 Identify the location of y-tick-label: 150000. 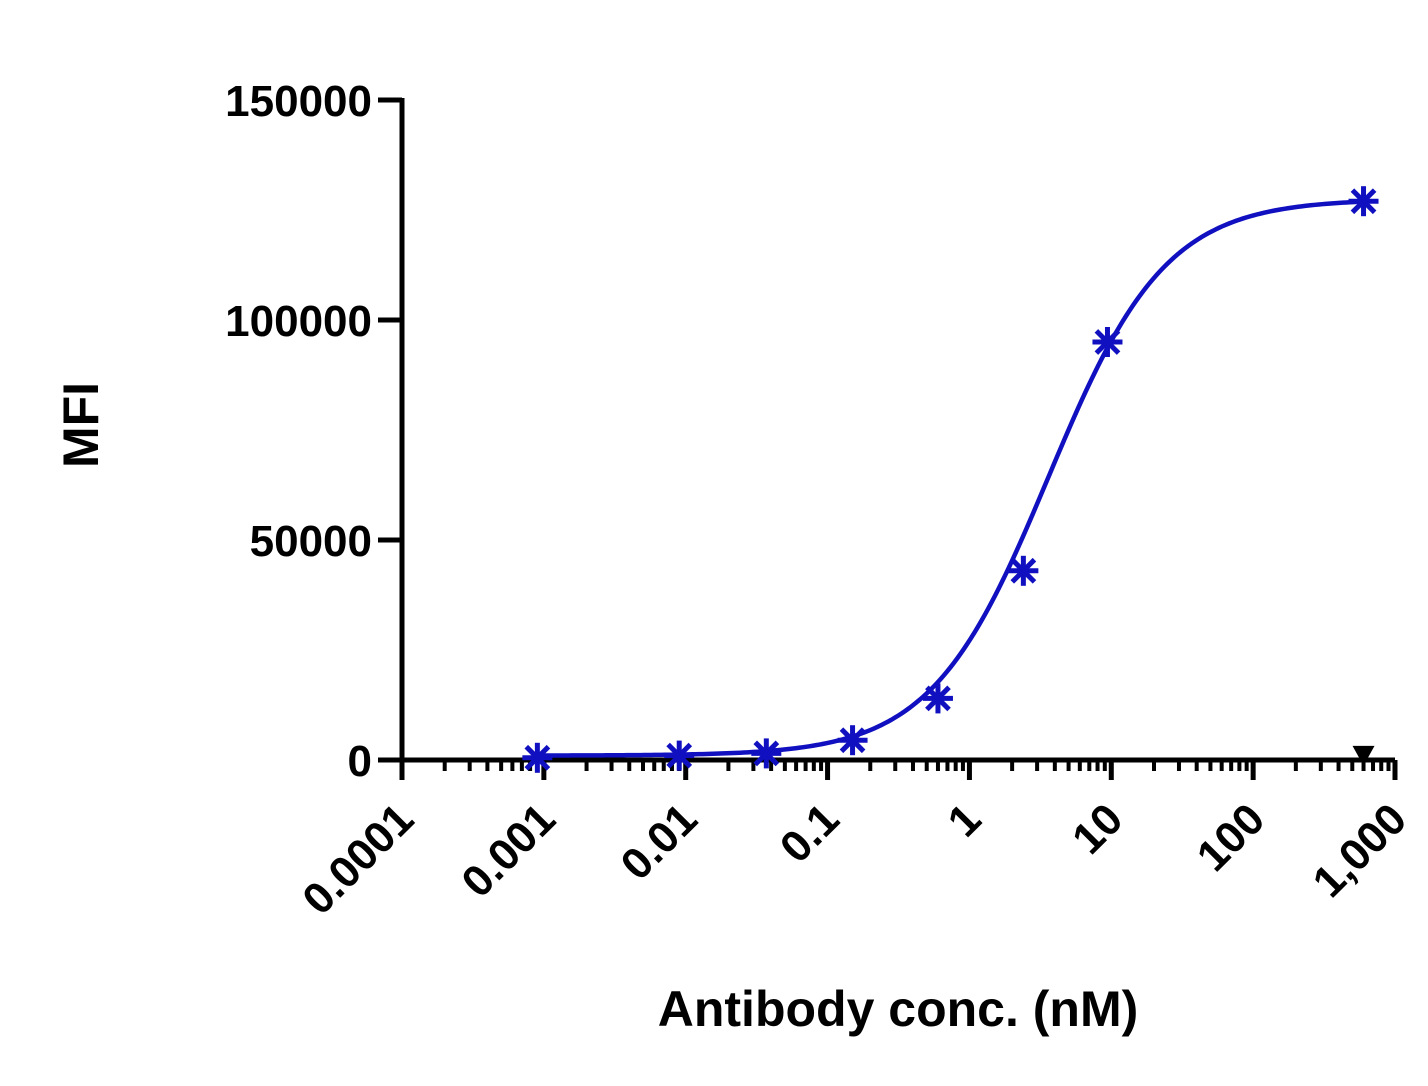
(298, 101).